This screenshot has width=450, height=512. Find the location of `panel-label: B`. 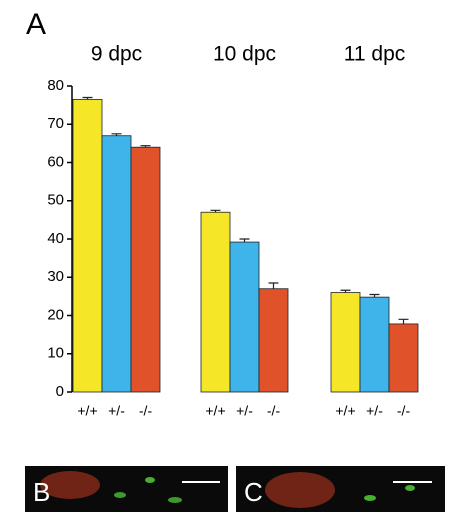

panel-label: B is located at coordinates (41, 492).